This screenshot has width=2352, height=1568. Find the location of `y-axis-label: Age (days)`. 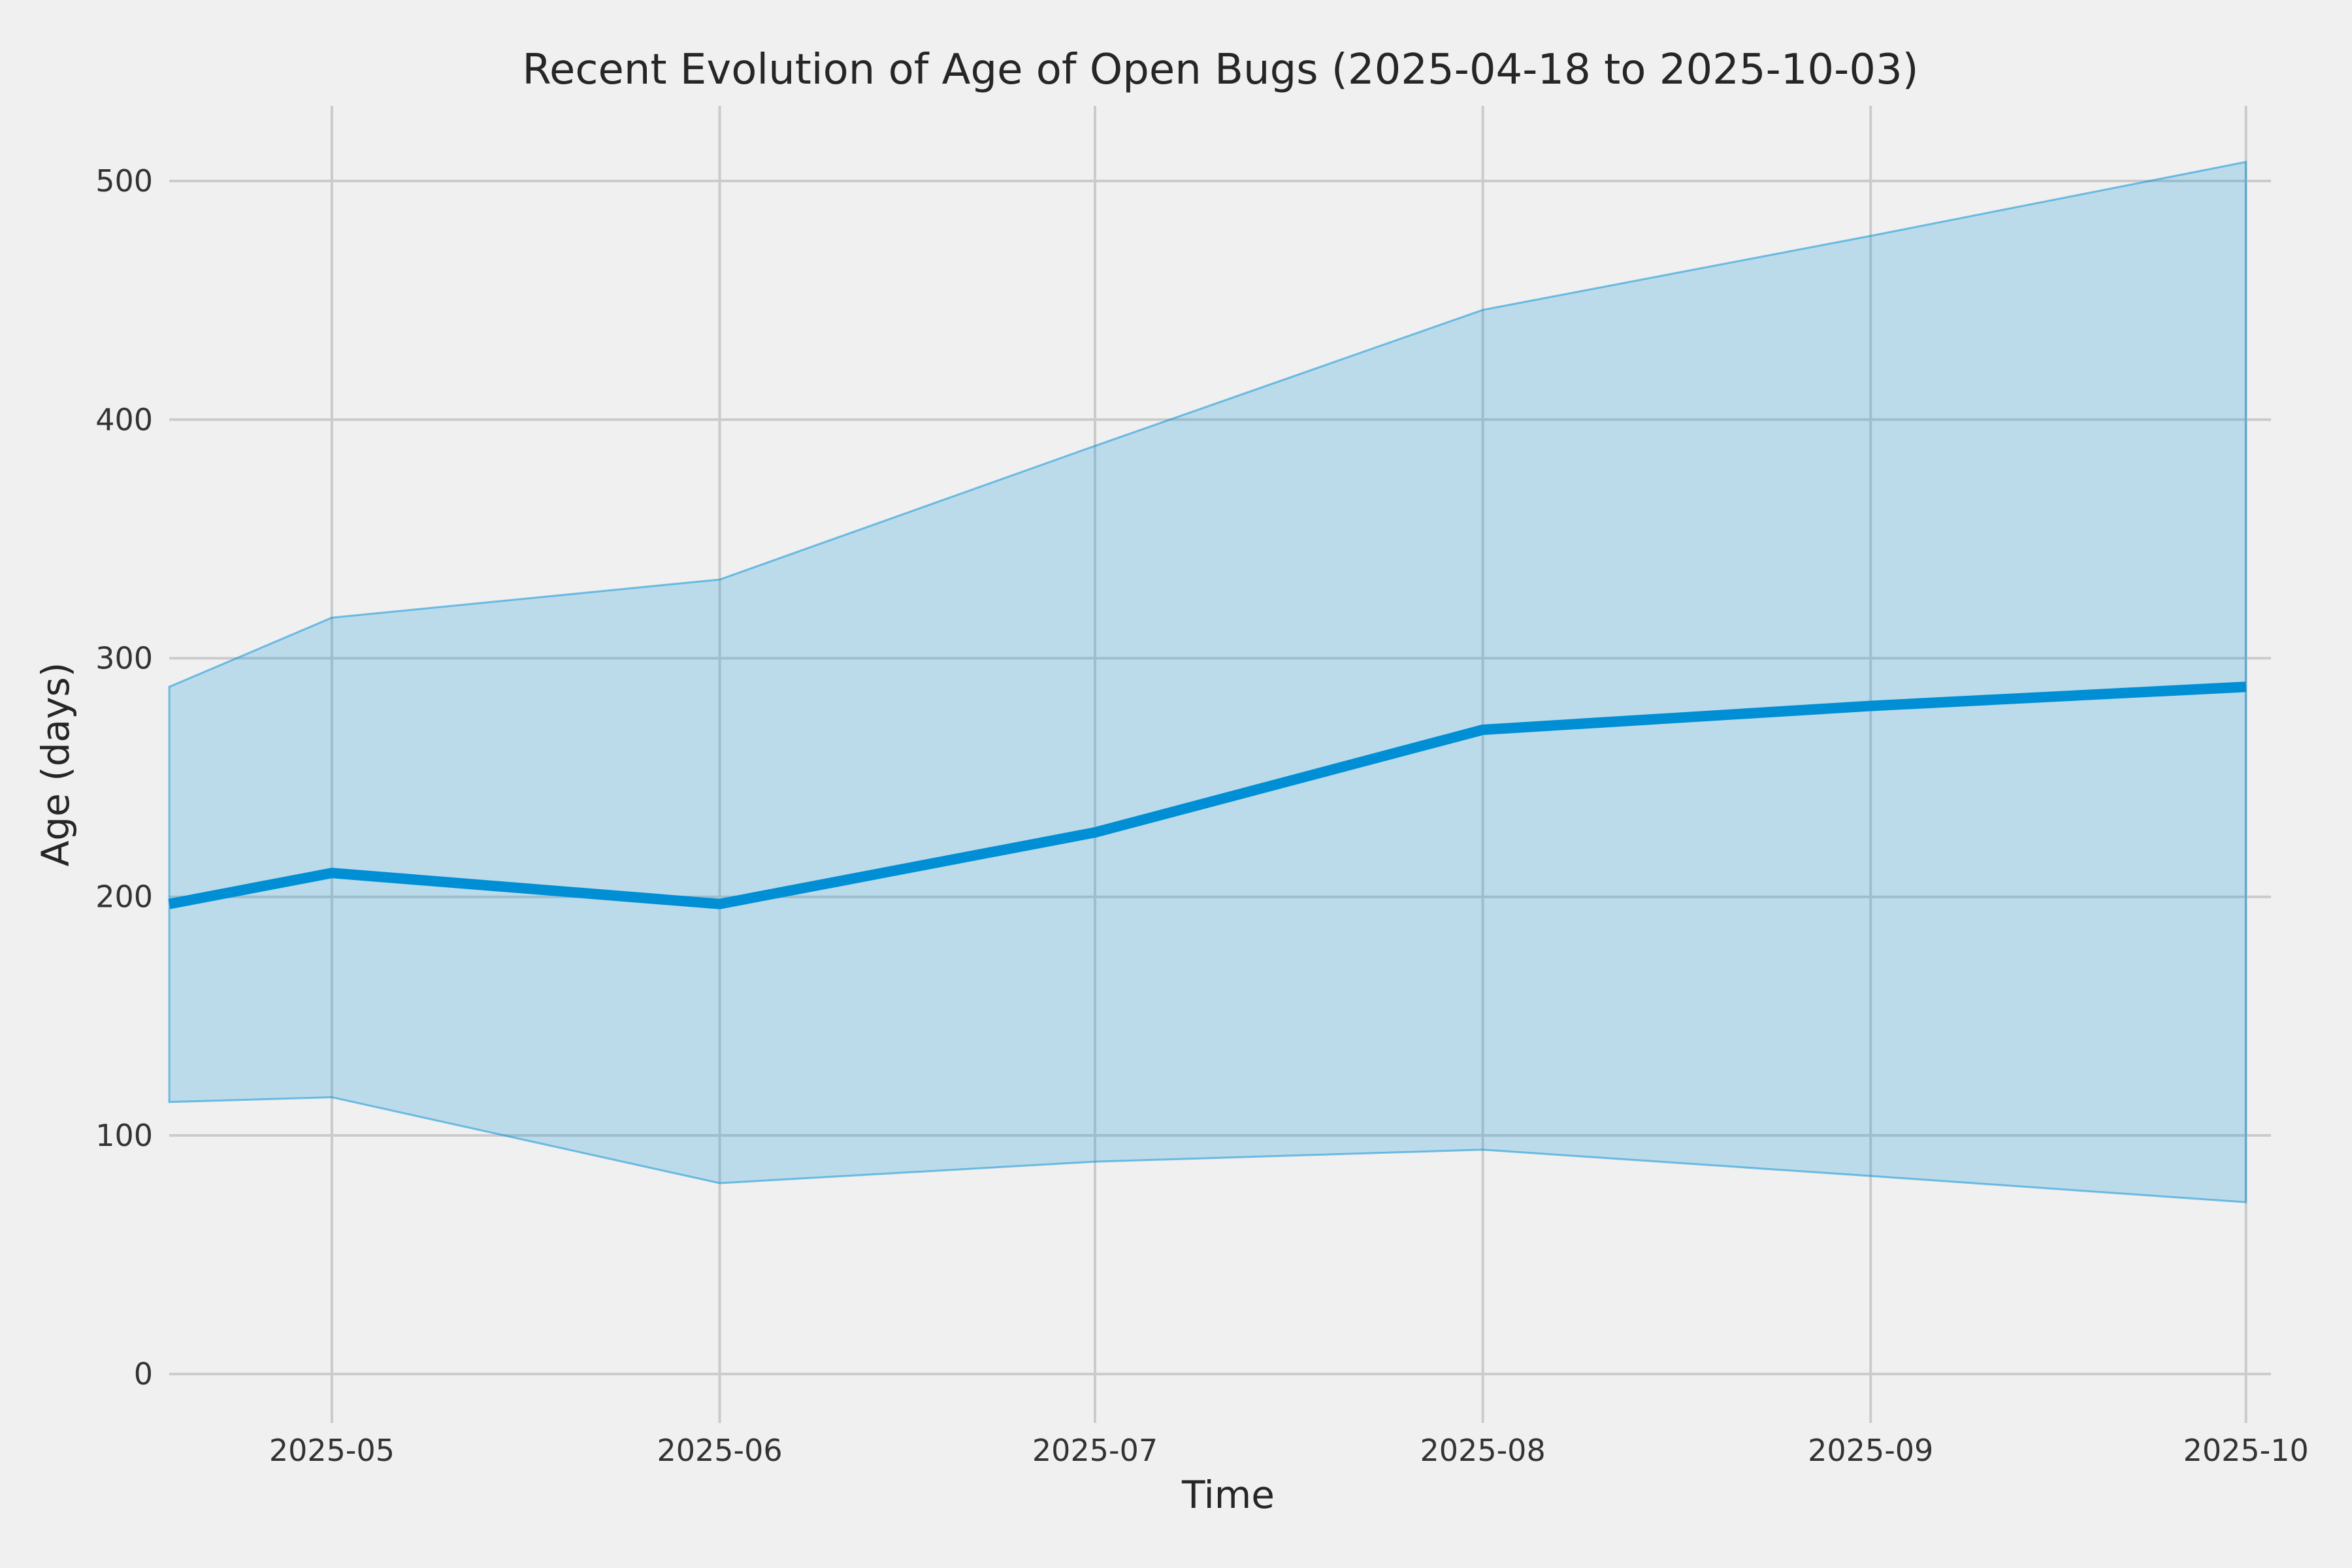

y-axis-label: Age (days) is located at coordinates (55, 764).